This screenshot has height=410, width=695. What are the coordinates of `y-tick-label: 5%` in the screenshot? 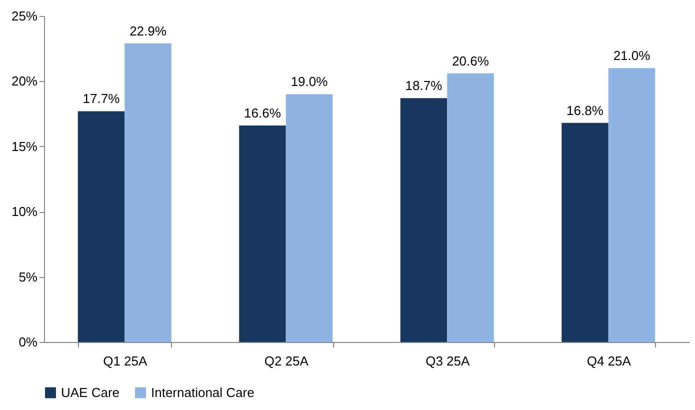 It's located at (28, 276).